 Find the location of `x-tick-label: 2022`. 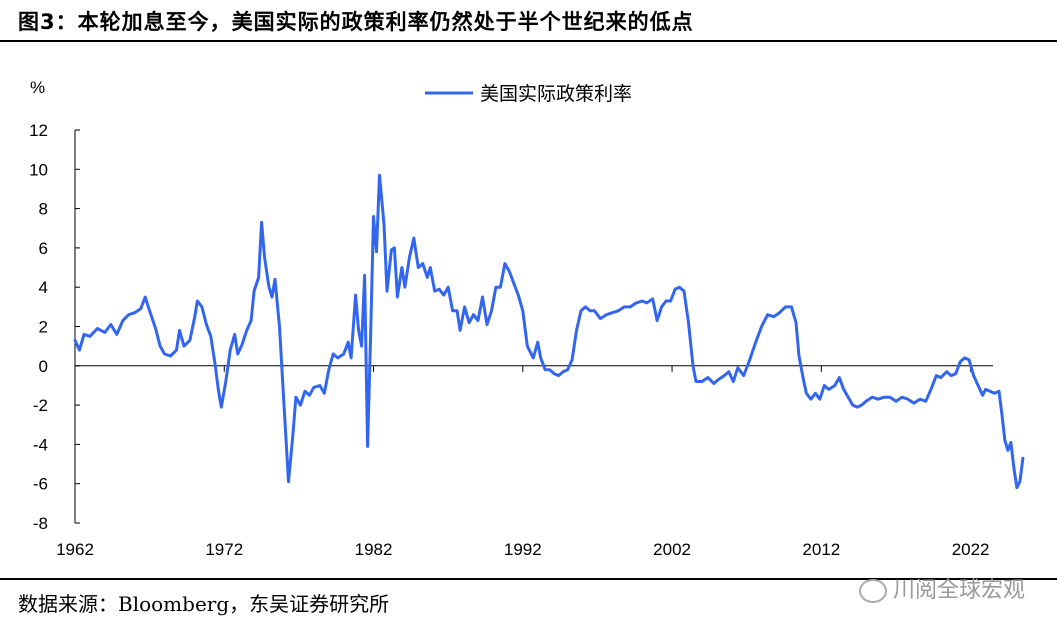

x-tick-label: 2022 is located at coordinates (971, 549).